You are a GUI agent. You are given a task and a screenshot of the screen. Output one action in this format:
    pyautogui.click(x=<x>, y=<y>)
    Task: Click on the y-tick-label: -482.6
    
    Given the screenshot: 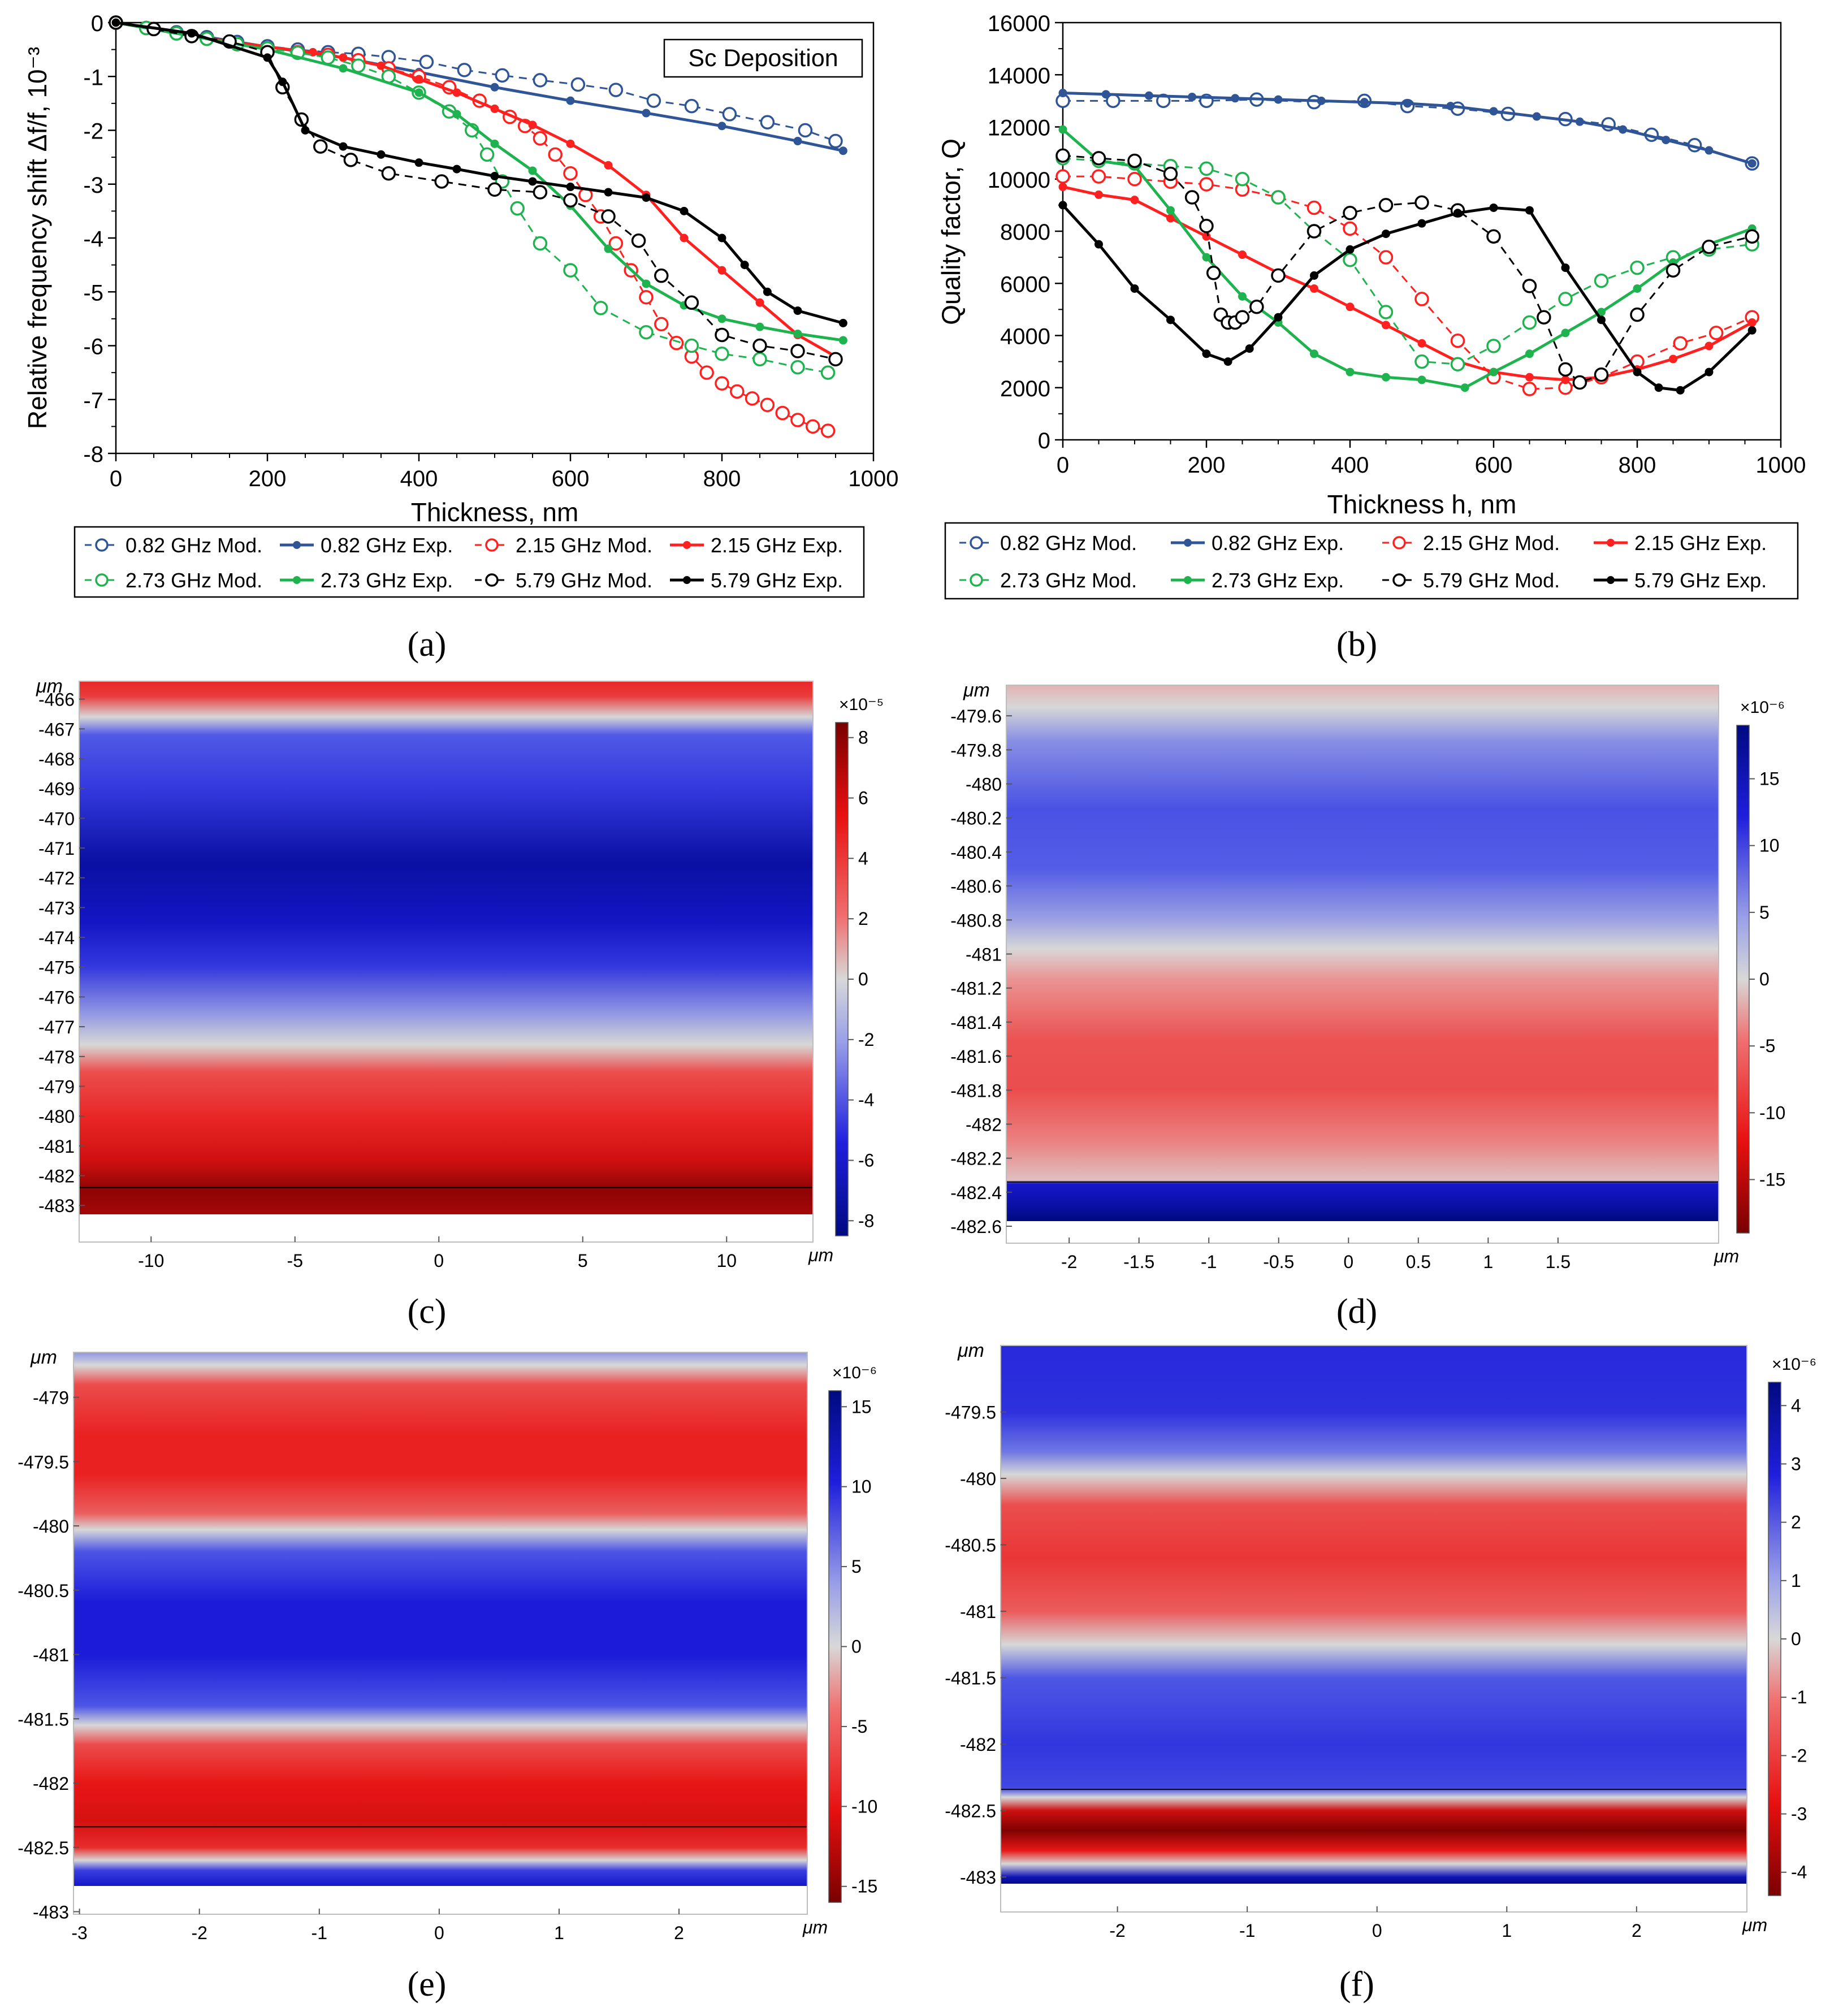 What is the action you would take?
    pyautogui.click(x=976, y=1227)
    